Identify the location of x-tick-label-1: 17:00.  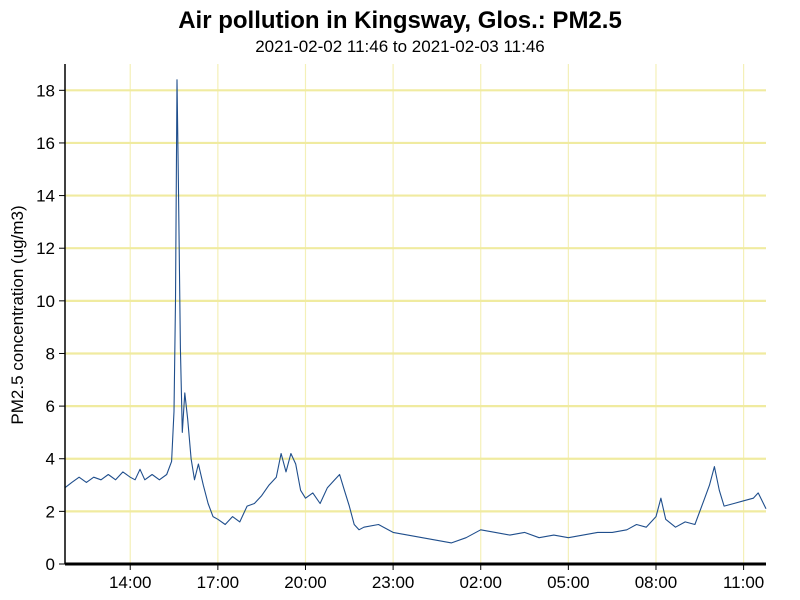
(218, 582).